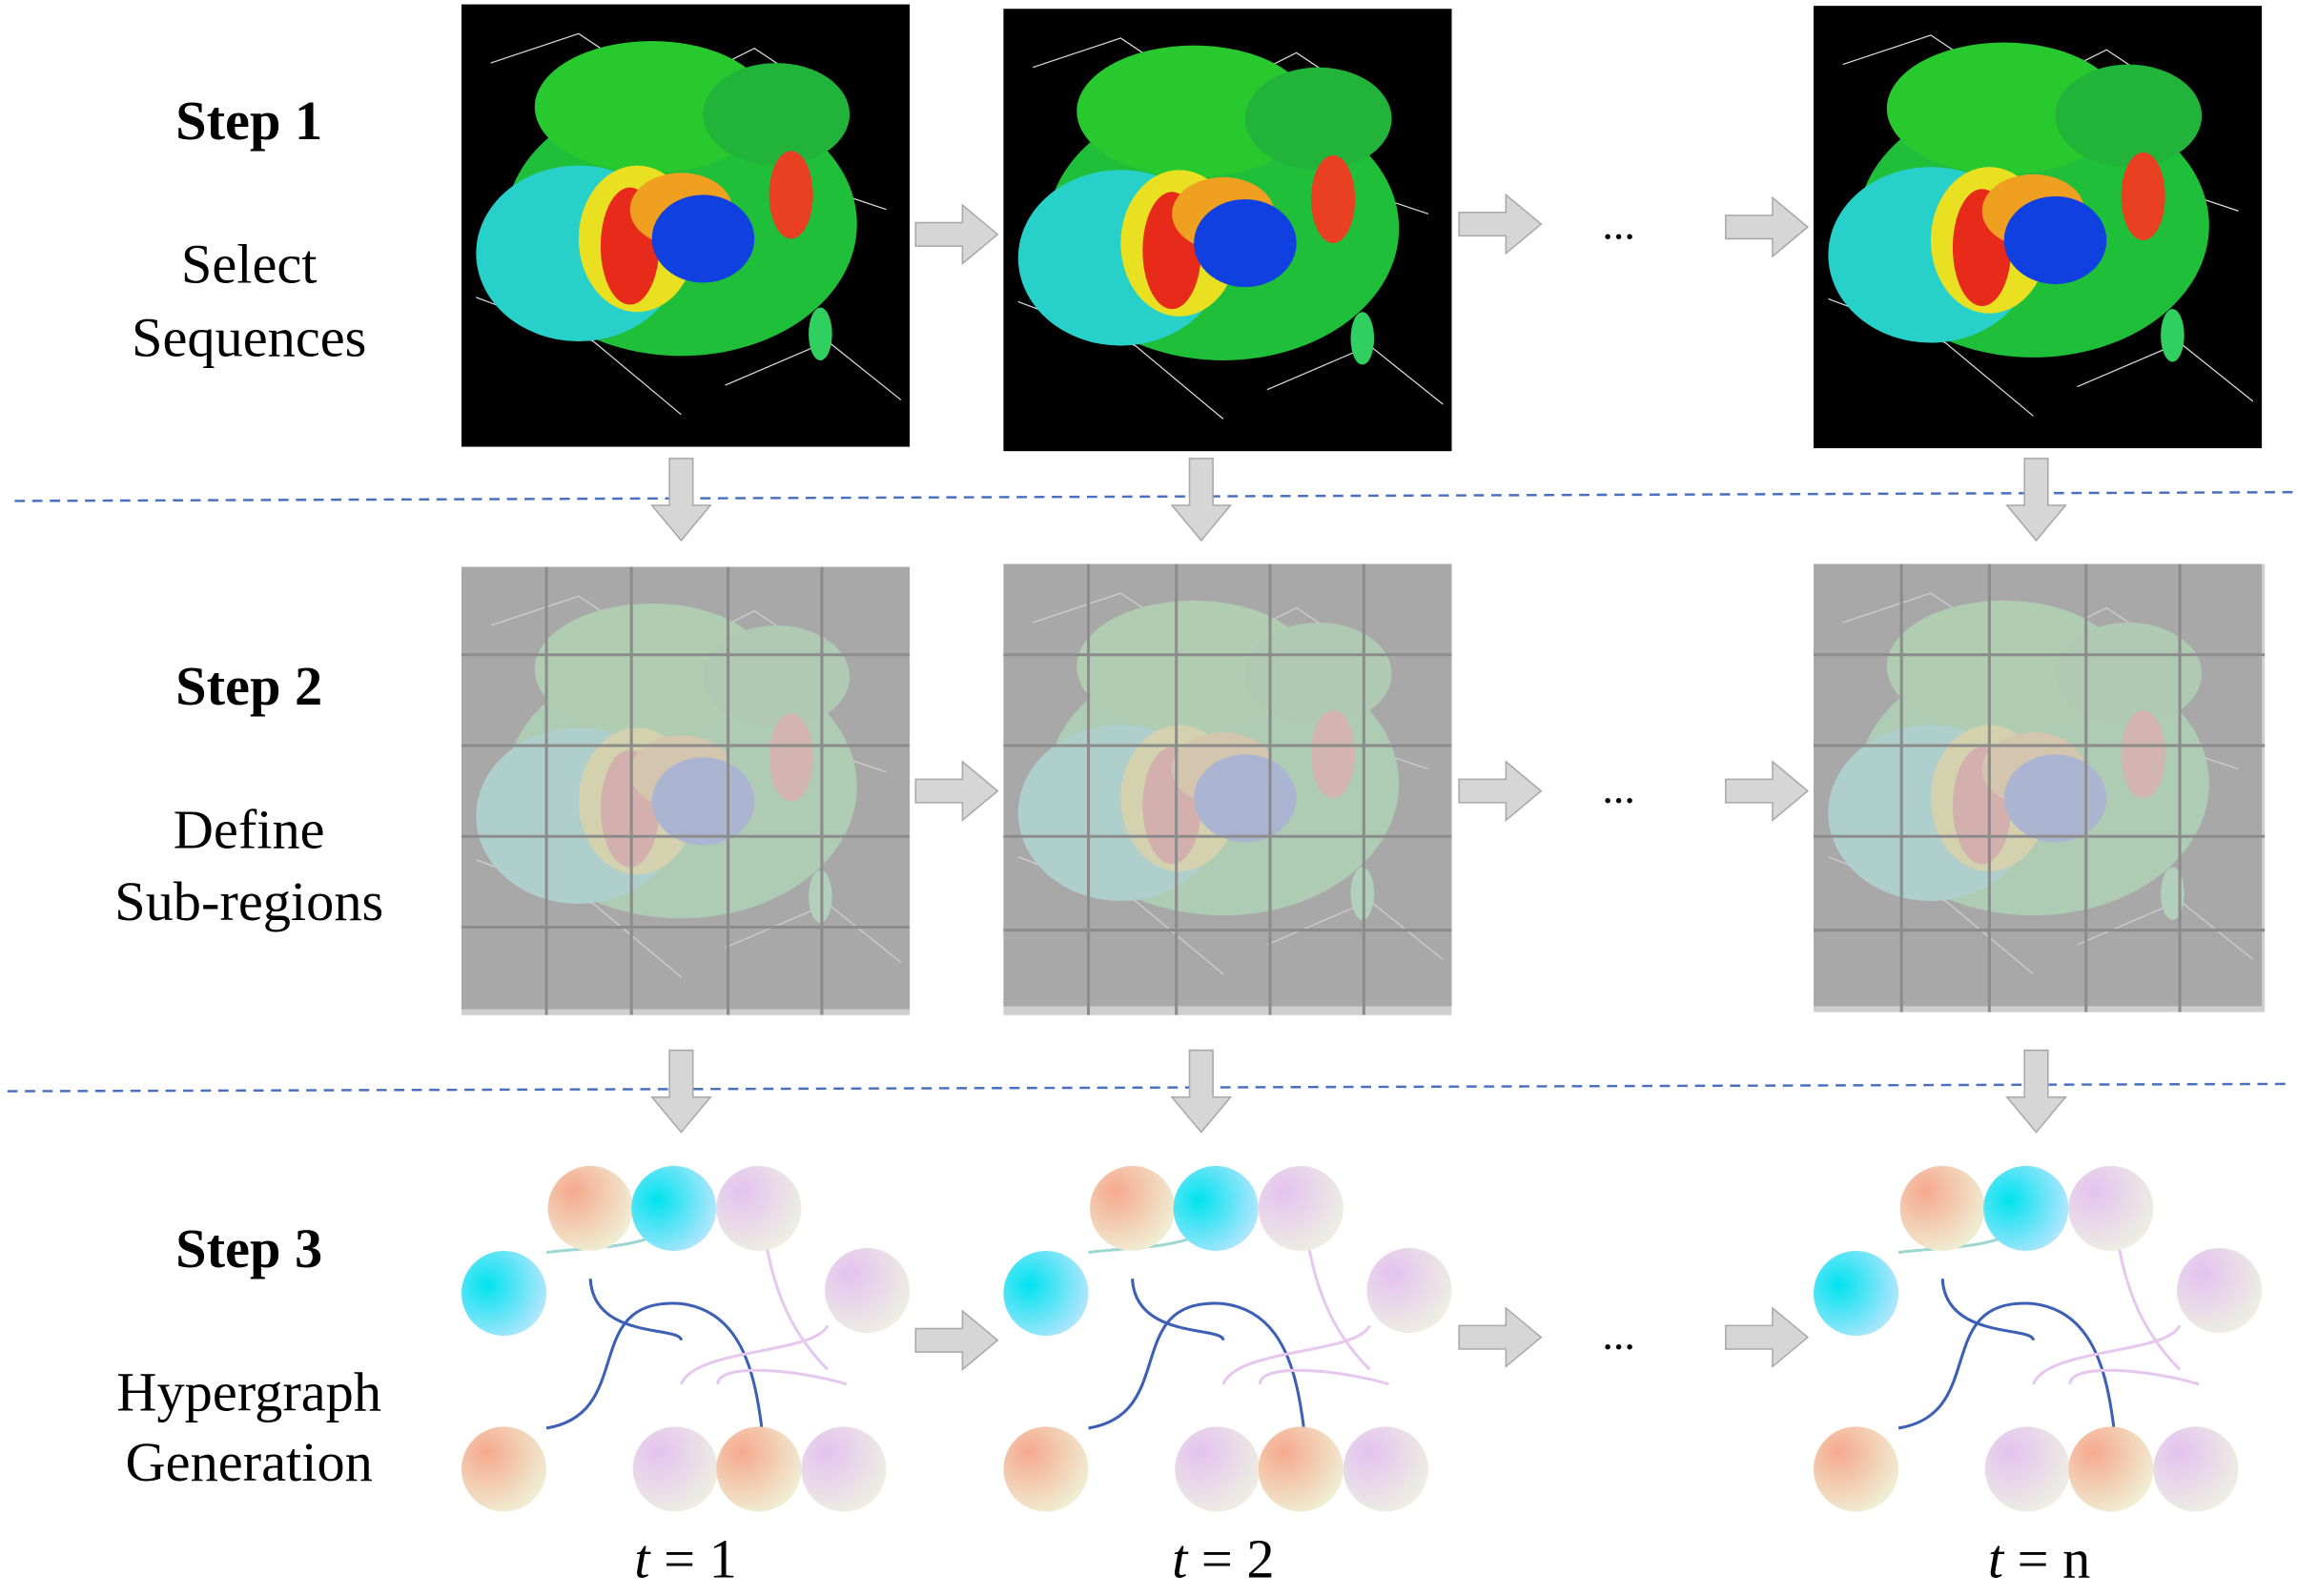 This screenshot has height=1596, width=2297. What do you see at coordinates (249, 830) in the screenshot?
I see `step-desc: Define` at bounding box center [249, 830].